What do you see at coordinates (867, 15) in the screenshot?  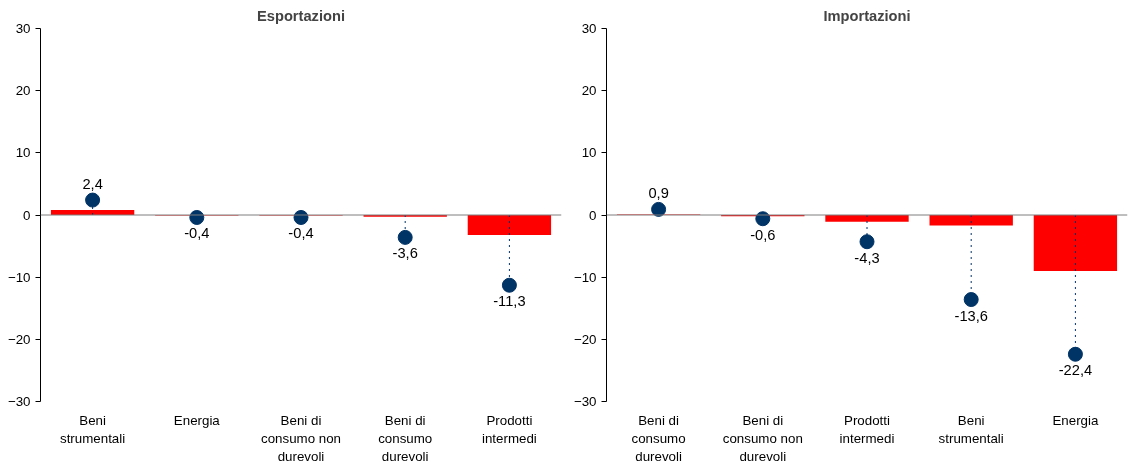 I see `chart-title: Importazioni` at bounding box center [867, 15].